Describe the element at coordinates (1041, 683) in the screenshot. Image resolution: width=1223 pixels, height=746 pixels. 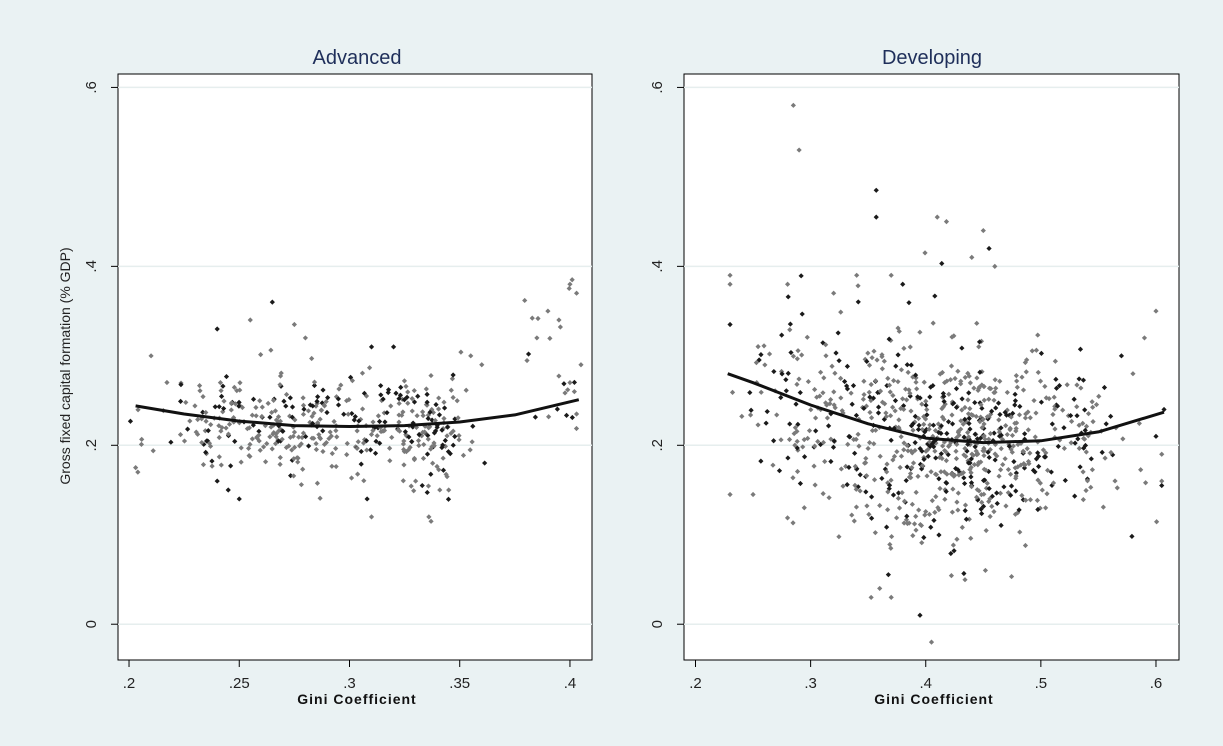
I see `x-tick-label: .5` at that location.